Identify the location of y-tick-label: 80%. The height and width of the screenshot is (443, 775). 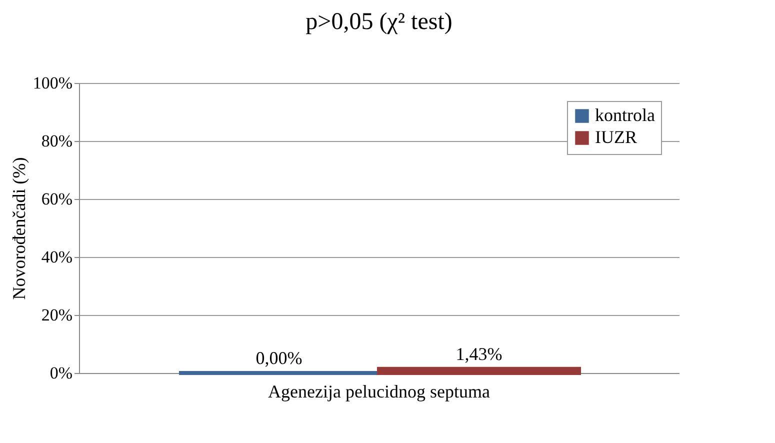
(56, 141).